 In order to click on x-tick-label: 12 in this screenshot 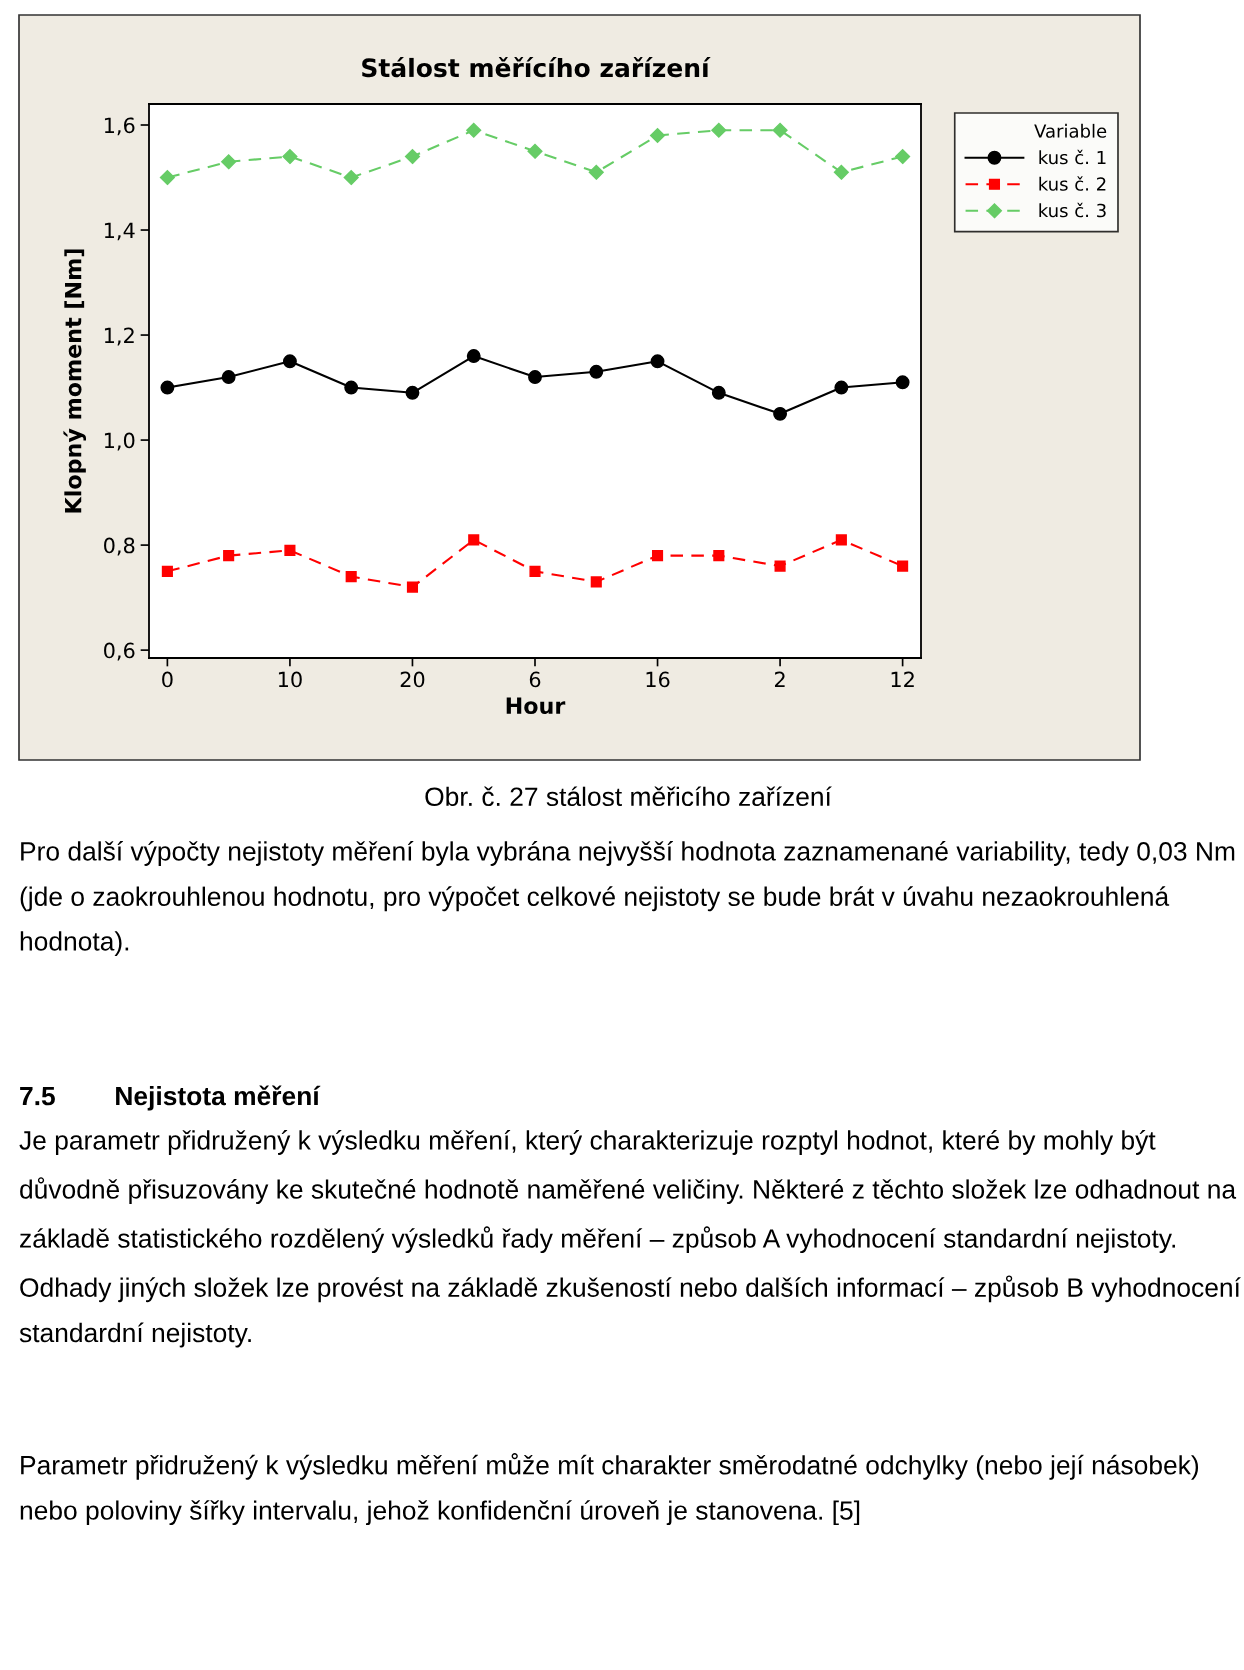, I will do `click(902, 679)`.